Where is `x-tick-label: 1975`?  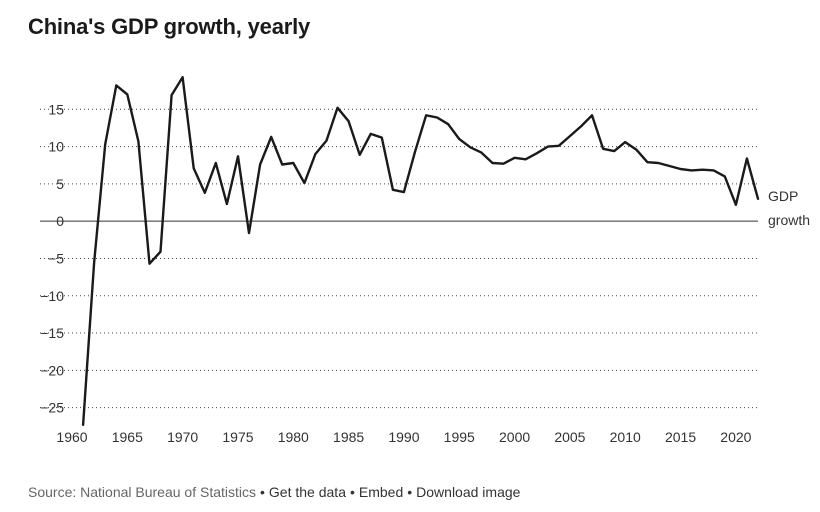
x-tick-label: 1975 is located at coordinates (237, 437).